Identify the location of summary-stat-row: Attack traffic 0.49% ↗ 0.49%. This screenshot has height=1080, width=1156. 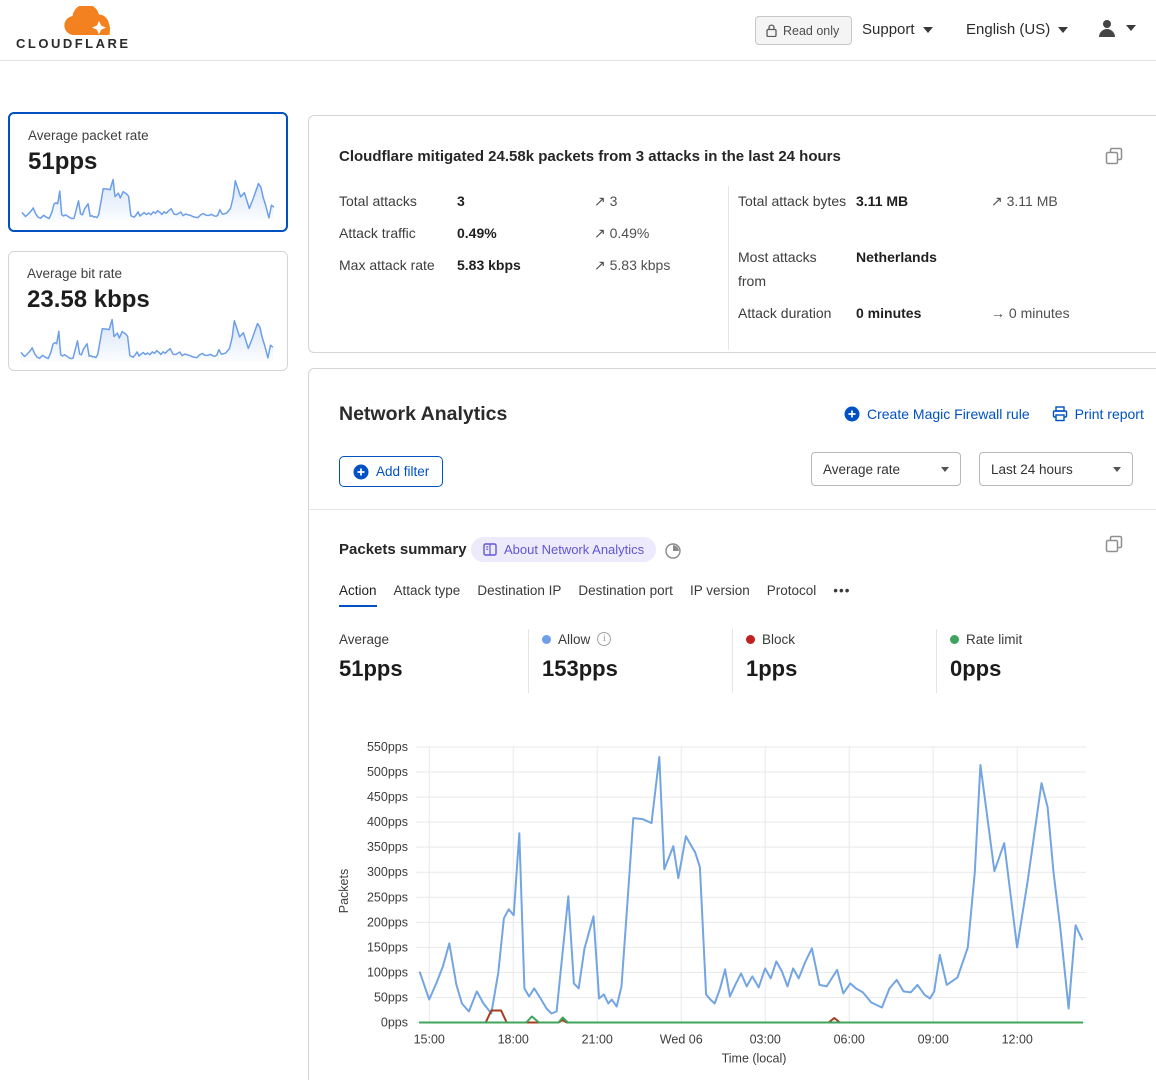
(529, 233).